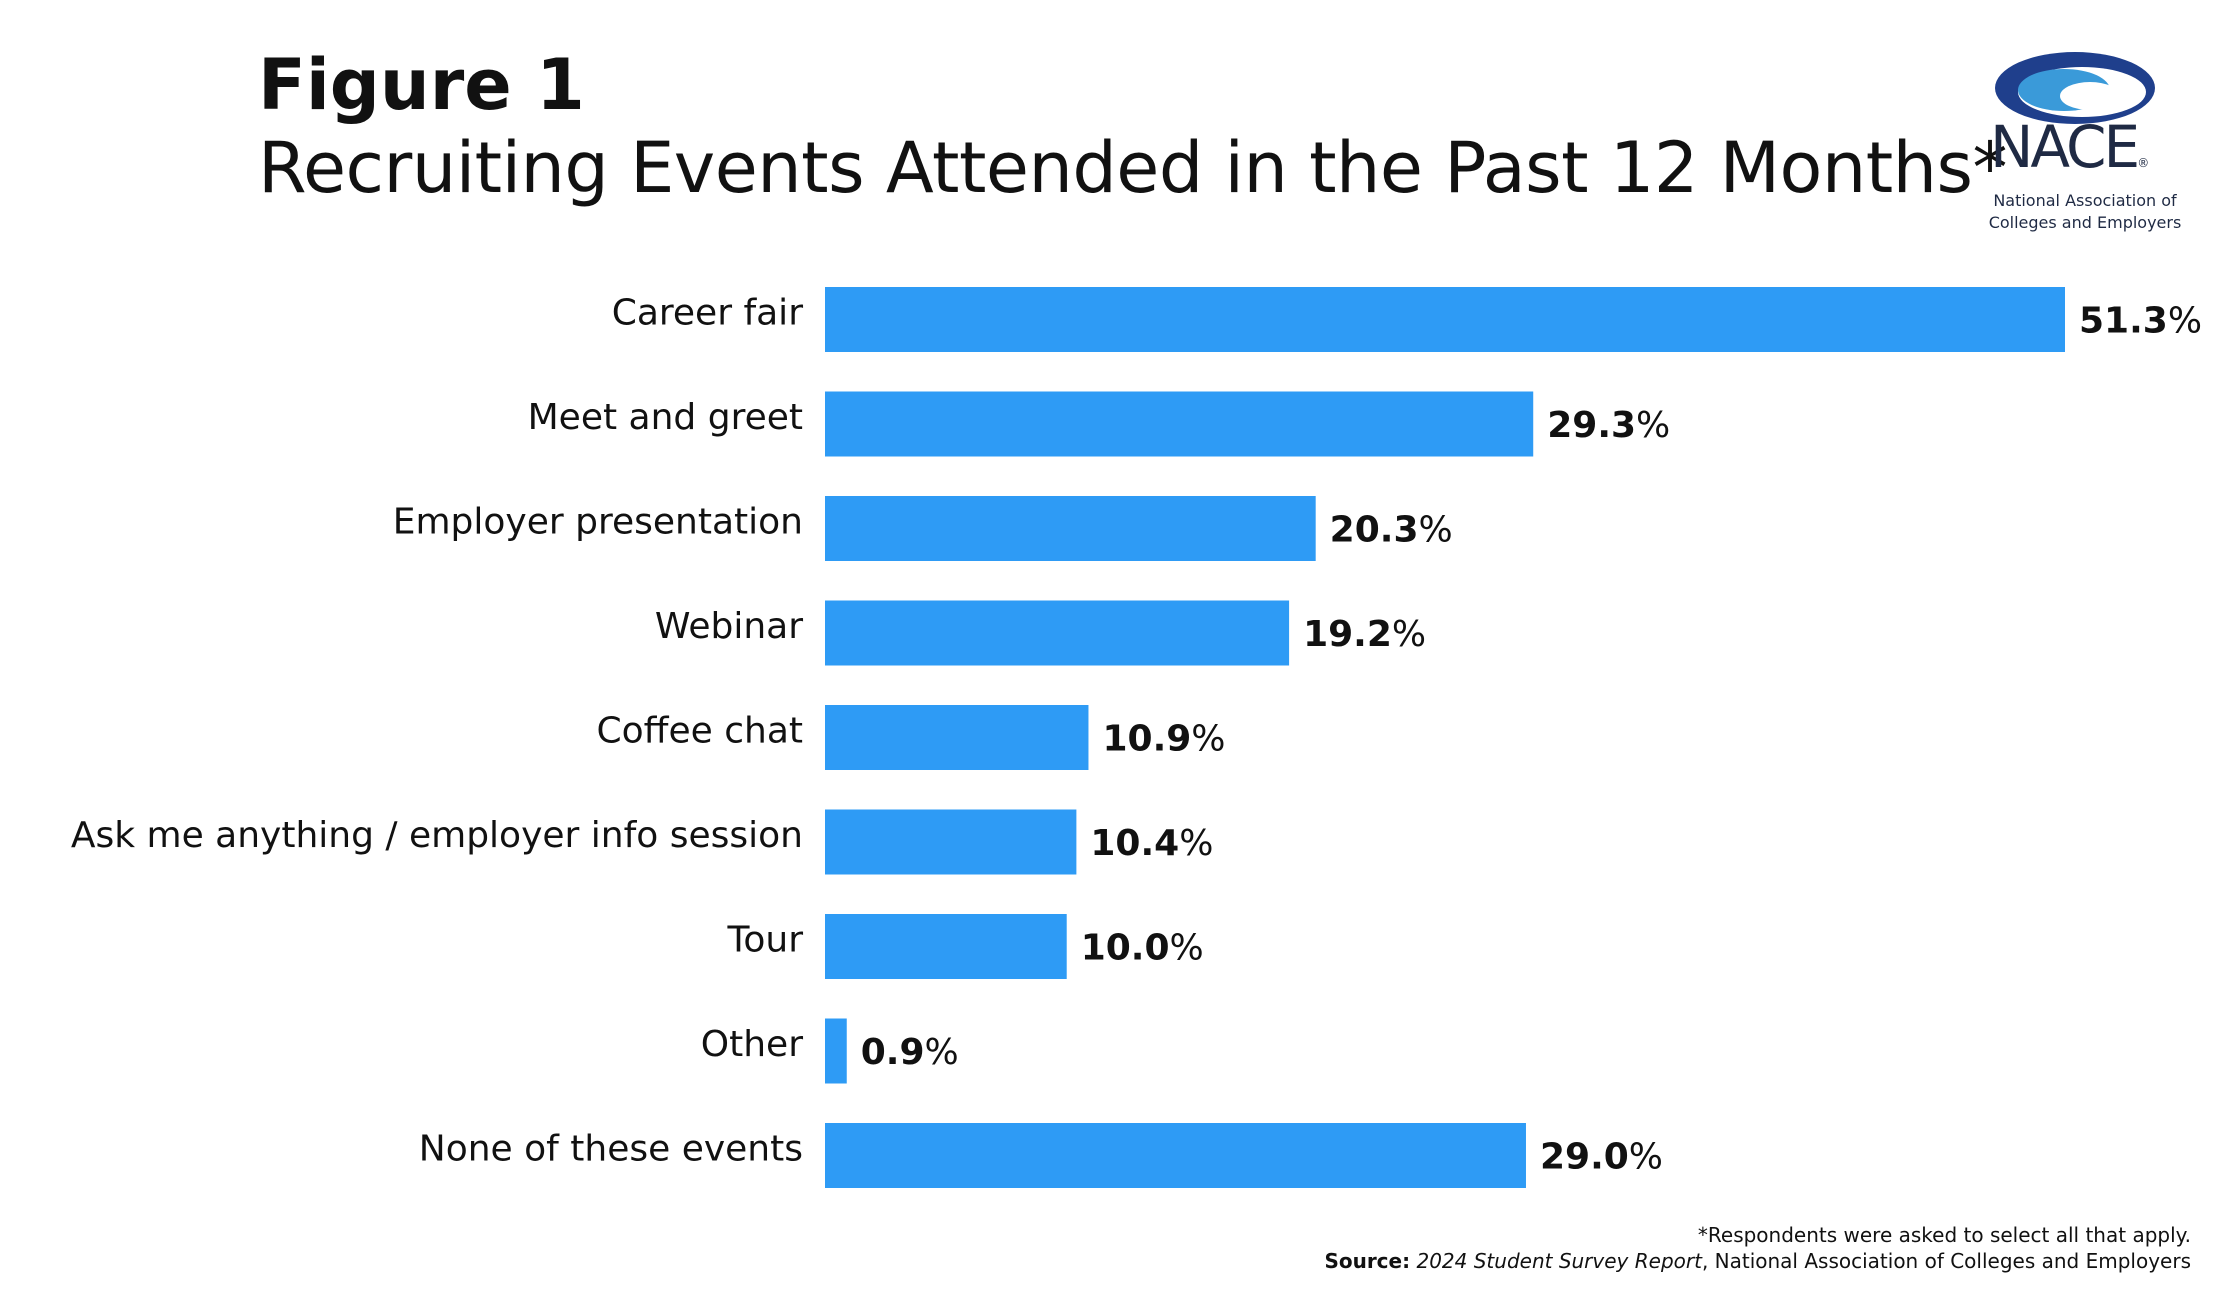  I want to click on value-label-tour: 10.0%, so click(1142, 948).